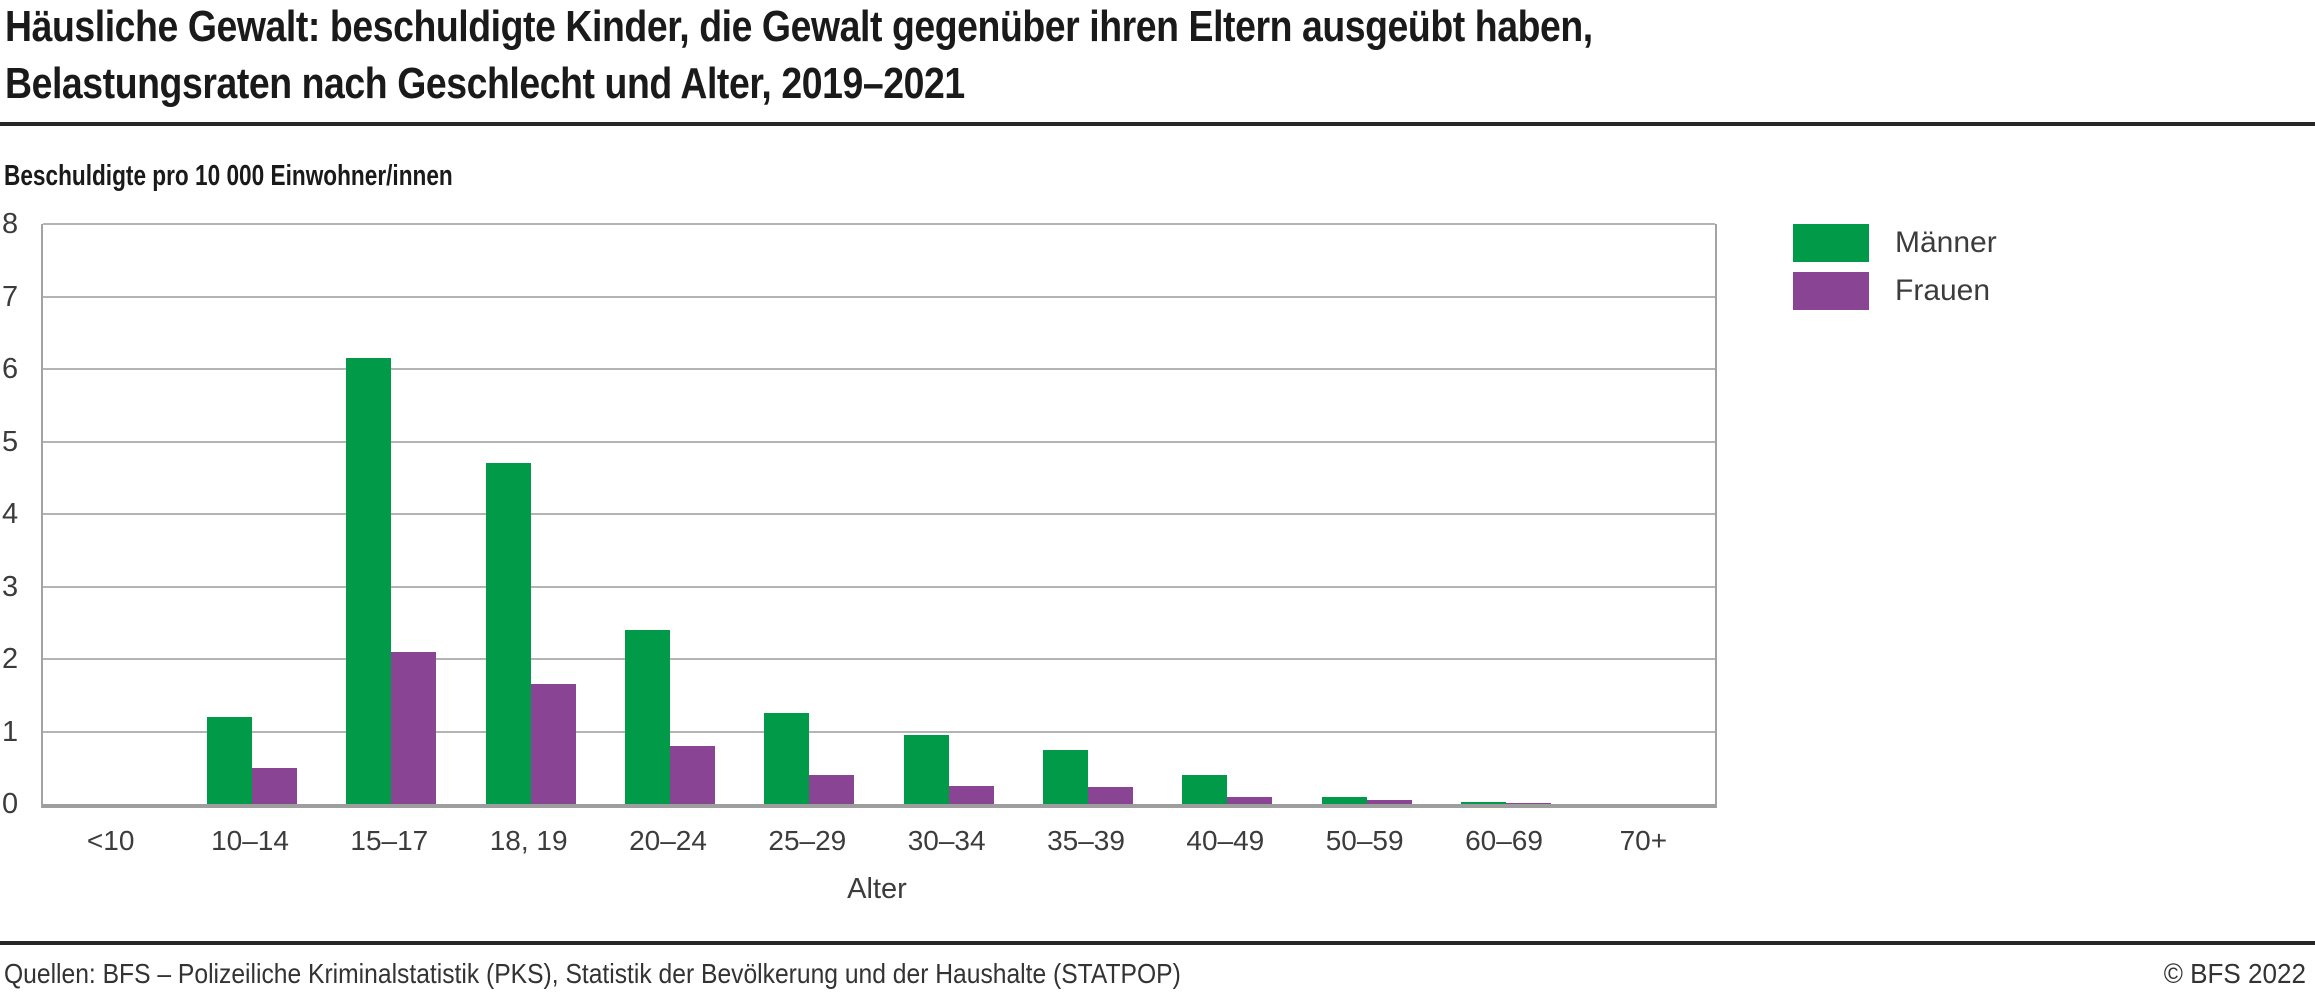 This screenshot has height=995, width=2315. Describe the element at coordinates (807, 840) in the screenshot. I see `x-tick-label-25–29: 25–29` at that location.